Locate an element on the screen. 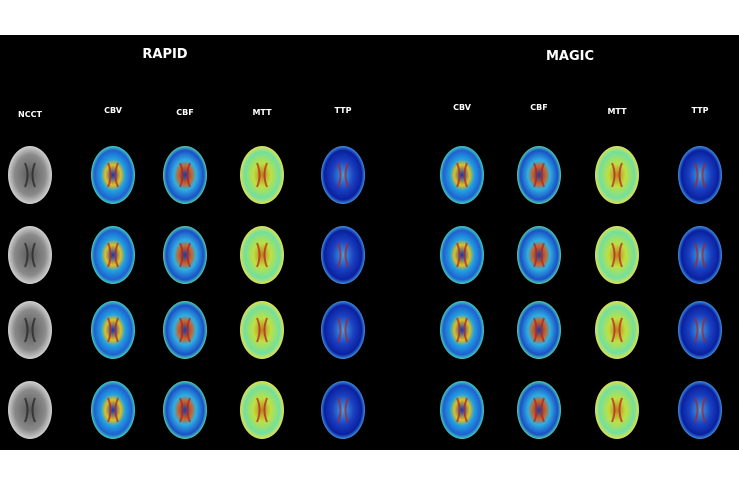  group-title: RAPID is located at coordinates (164, 54).